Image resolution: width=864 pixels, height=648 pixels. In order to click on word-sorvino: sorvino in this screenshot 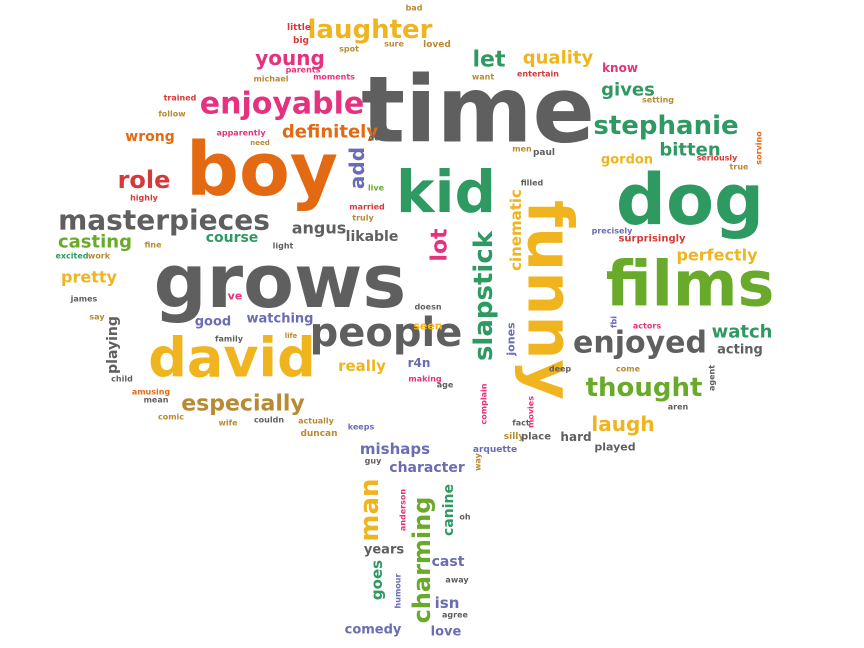, I will do `click(759, 148)`.